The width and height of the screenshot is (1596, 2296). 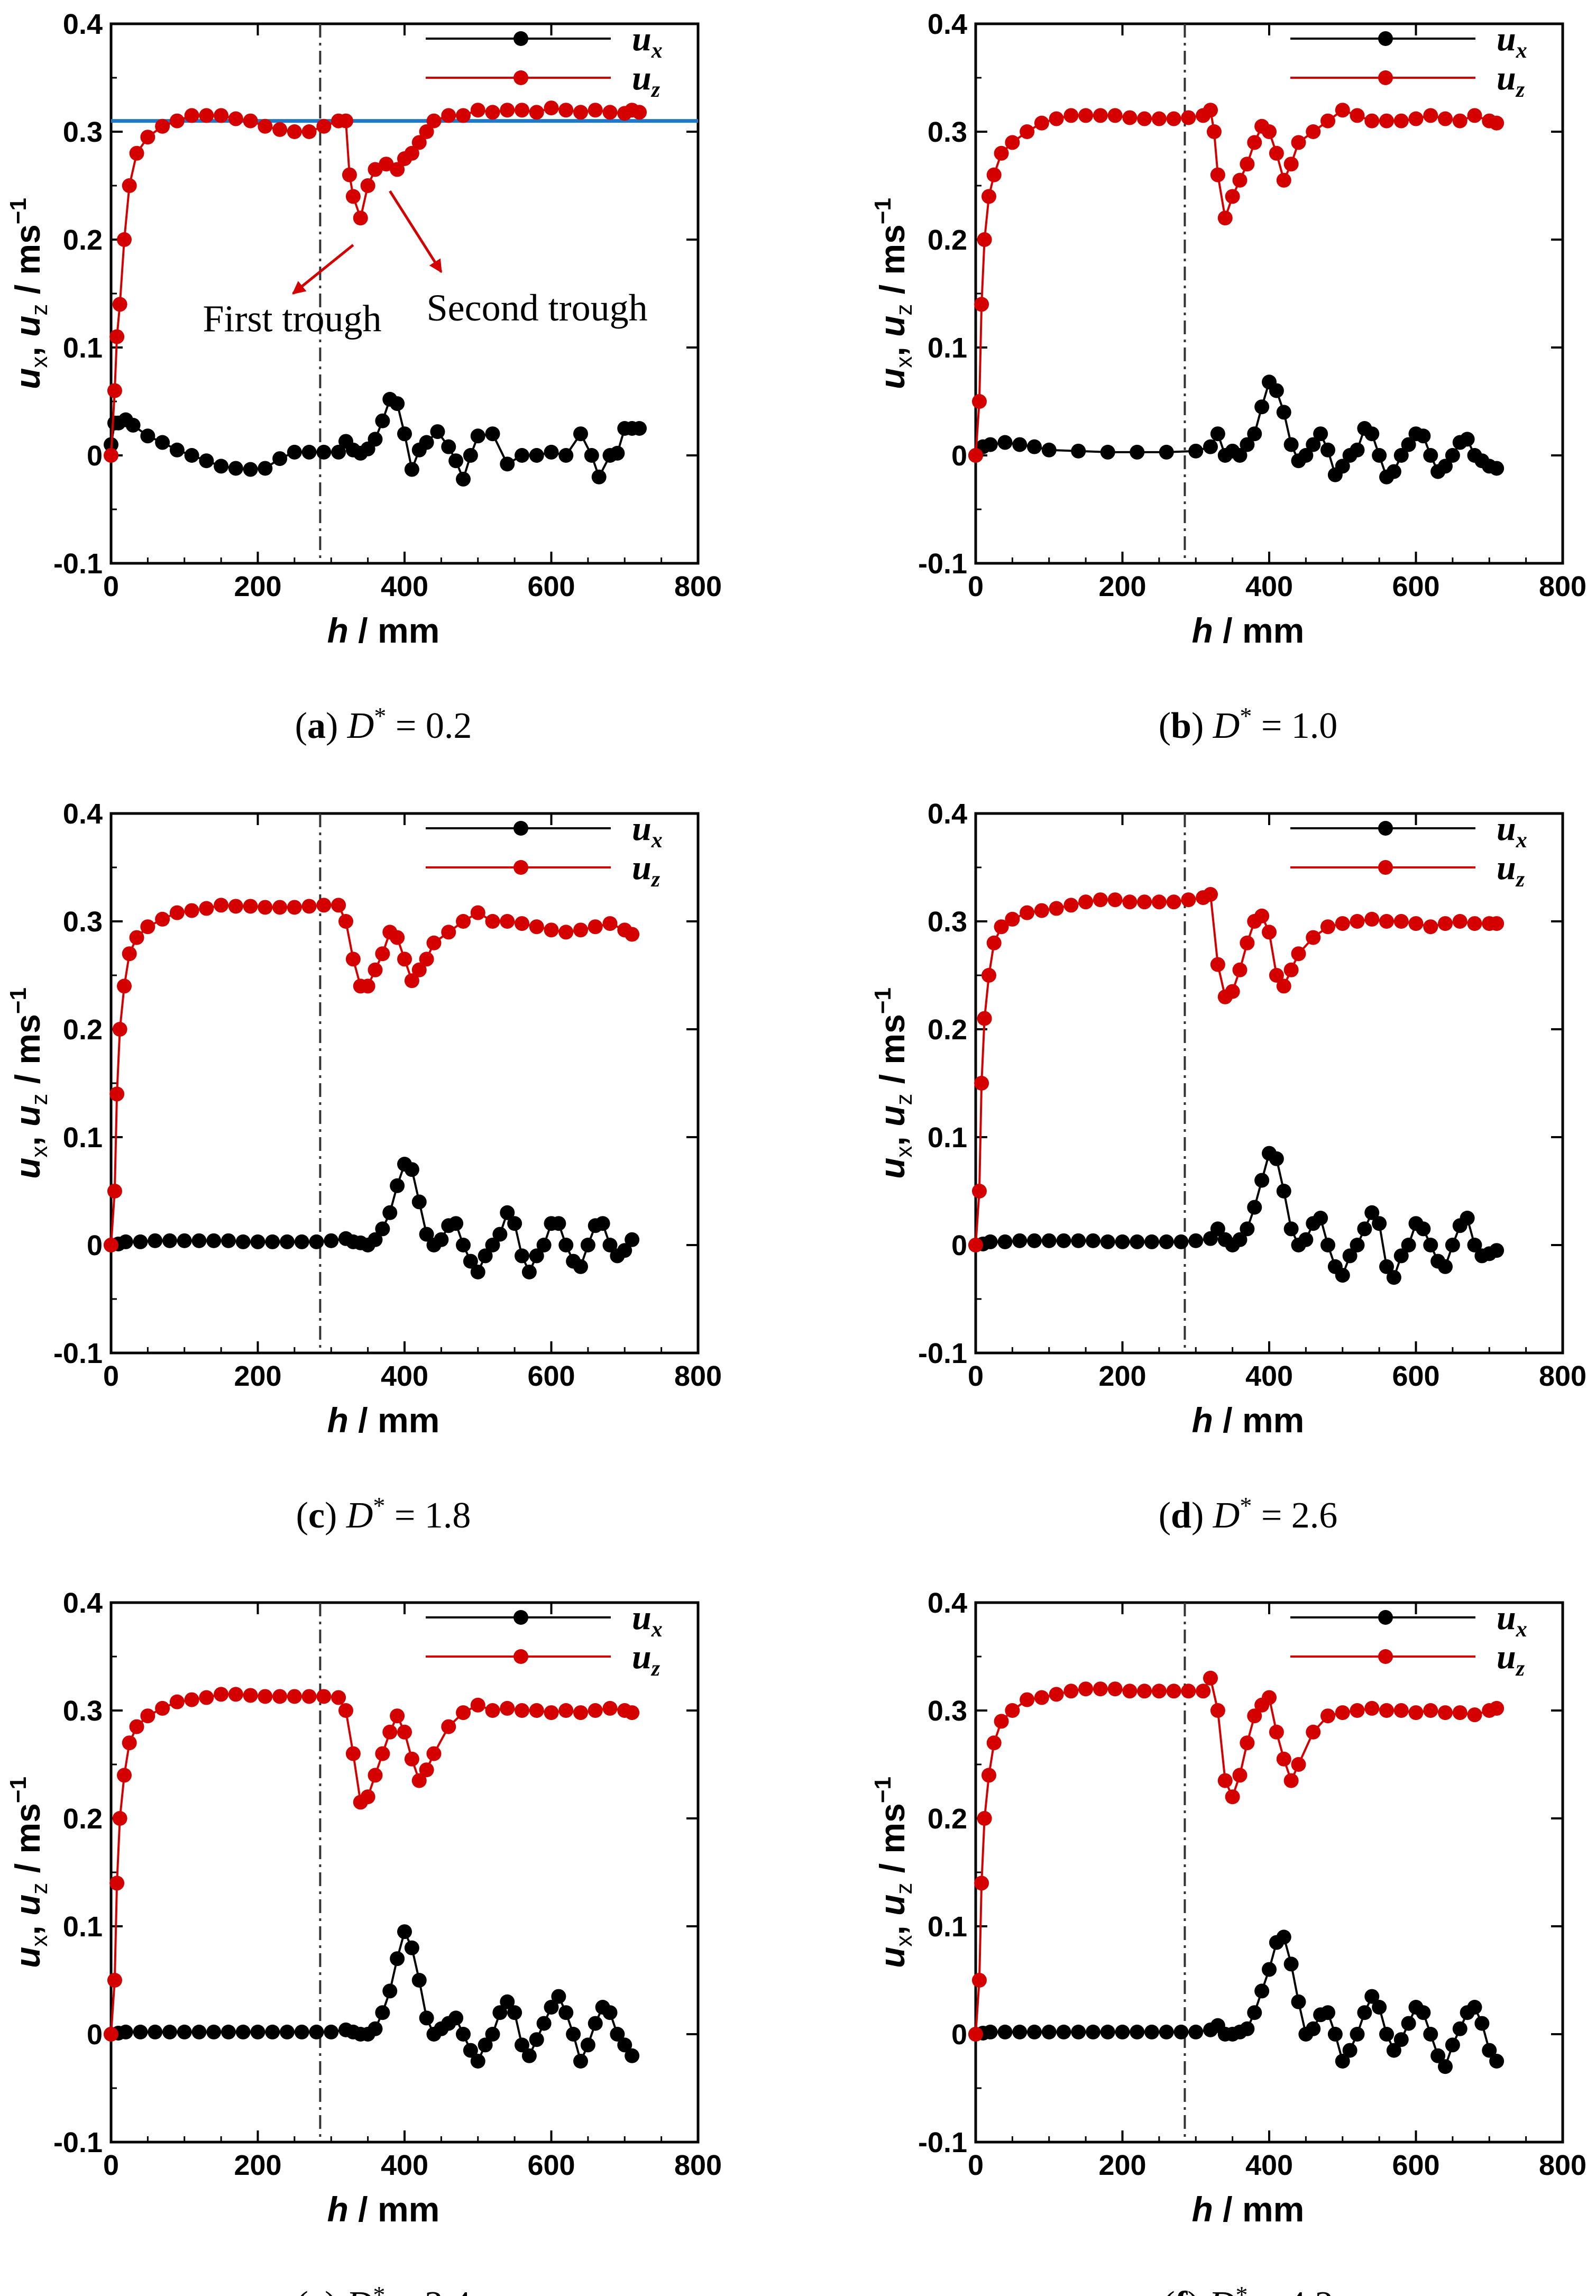 I want to click on legend-sub-uz: z, so click(x=1520, y=1669).